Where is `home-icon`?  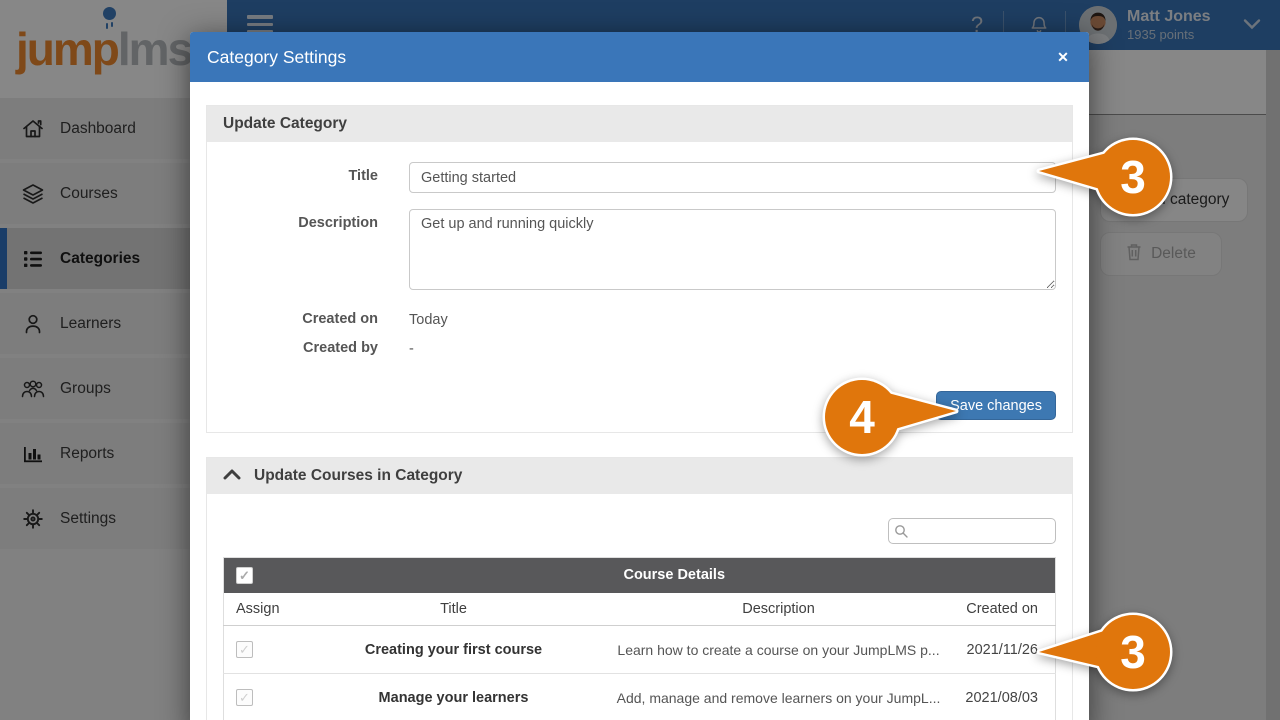 home-icon is located at coordinates (33, 129).